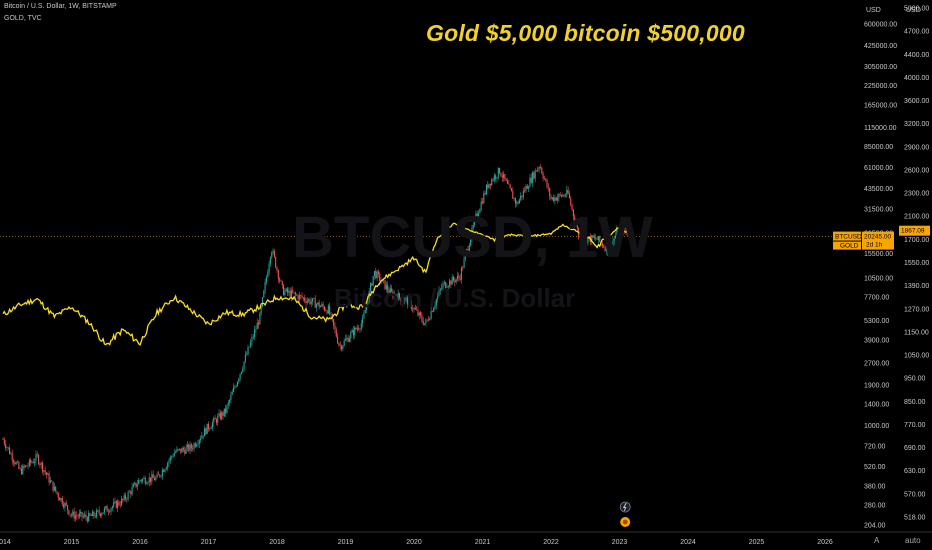 This screenshot has height=550, width=932. I want to click on legend-btc: Bitcoin / U.S. Dollar, 1W, BITSTAMP, so click(60, 6).